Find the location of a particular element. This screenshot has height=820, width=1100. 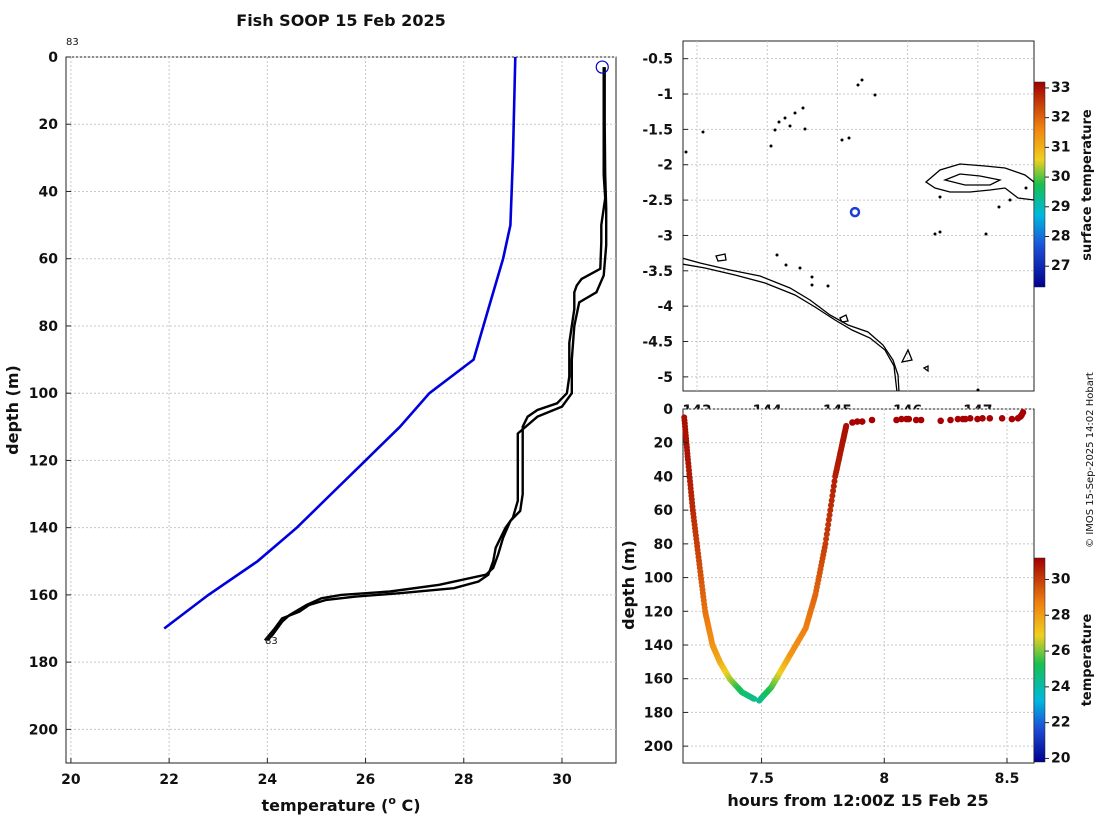

temperature-colorbar-tick-label: 22 is located at coordinates (1060, 723).